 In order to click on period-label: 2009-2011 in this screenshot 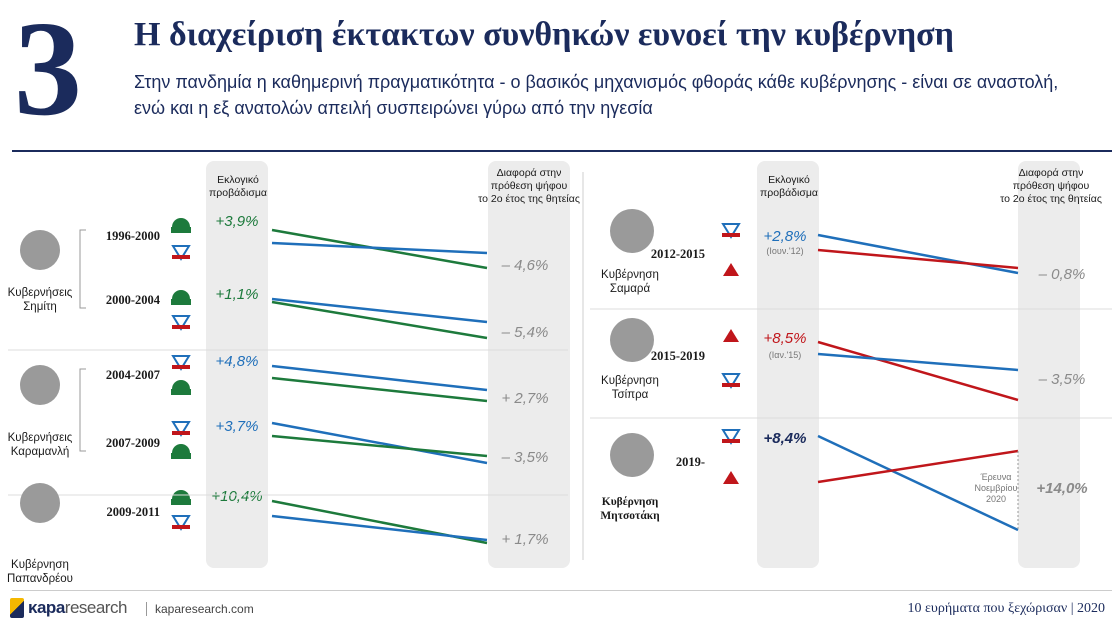, I will do `click(133, 512)`.